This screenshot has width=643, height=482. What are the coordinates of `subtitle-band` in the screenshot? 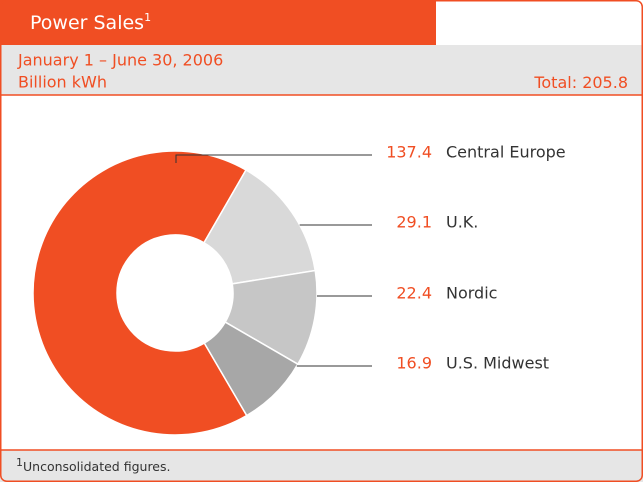 It's located at (321, 70).